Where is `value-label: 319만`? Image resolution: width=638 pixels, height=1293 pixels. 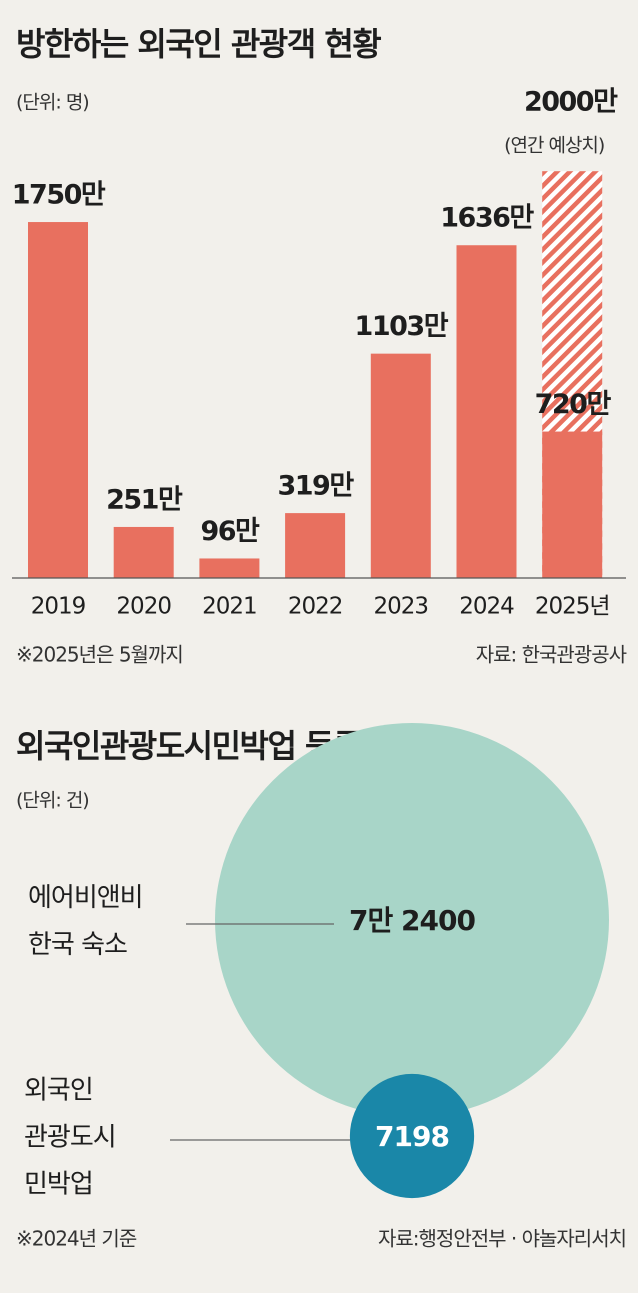
value-label: 319만 is located at coordinates (315, 486).